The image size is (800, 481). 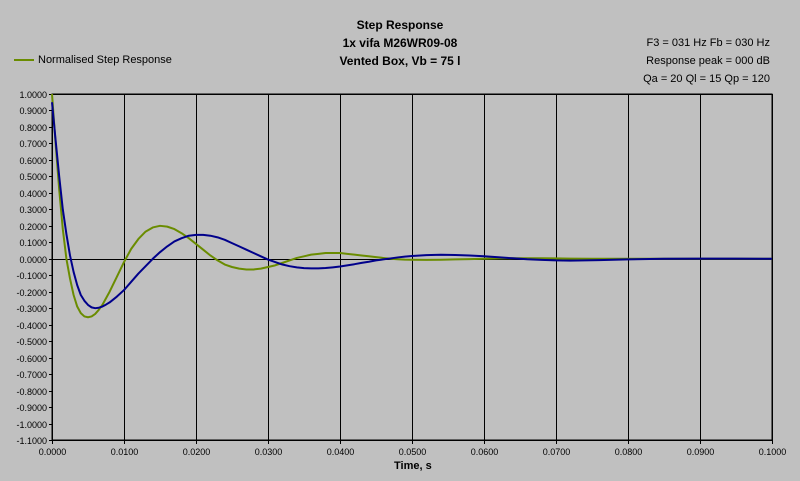 What do you see at coordinates (629, 452) in the screenshot?
I see `x-tick-label: 0.0800` at bounding box center [629, 452].